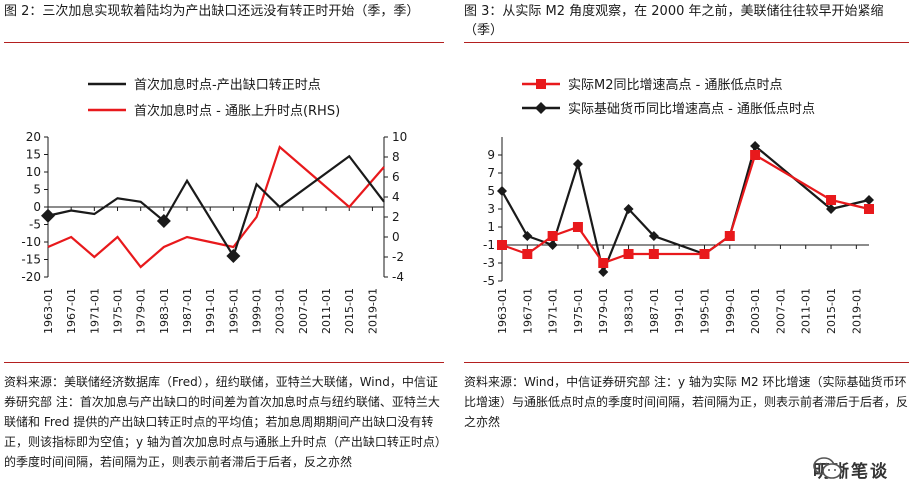  What do you see at coordinates (489, 245) in the screenshot?
I see `y-tick-label: -1` at bounding box center [489, 245].